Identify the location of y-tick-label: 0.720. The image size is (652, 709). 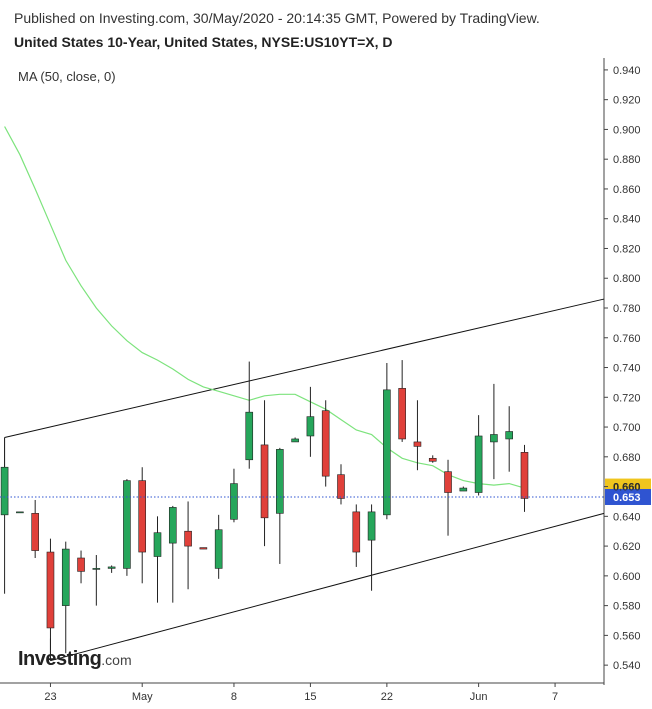
(627, 398).